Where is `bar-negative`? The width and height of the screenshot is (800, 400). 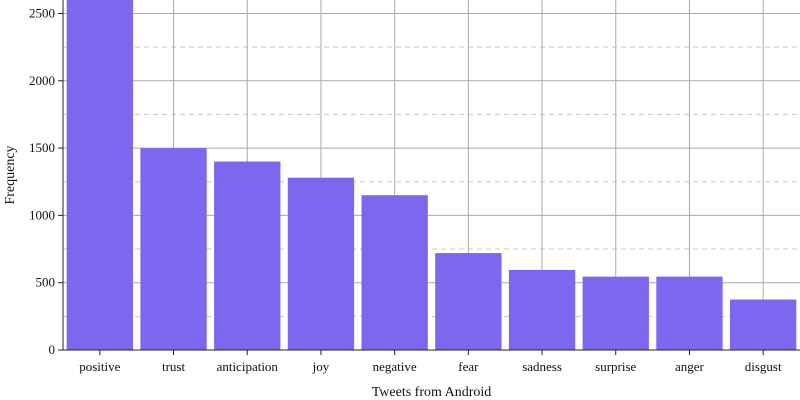
bar-negative is located at coordinates (394, 272).